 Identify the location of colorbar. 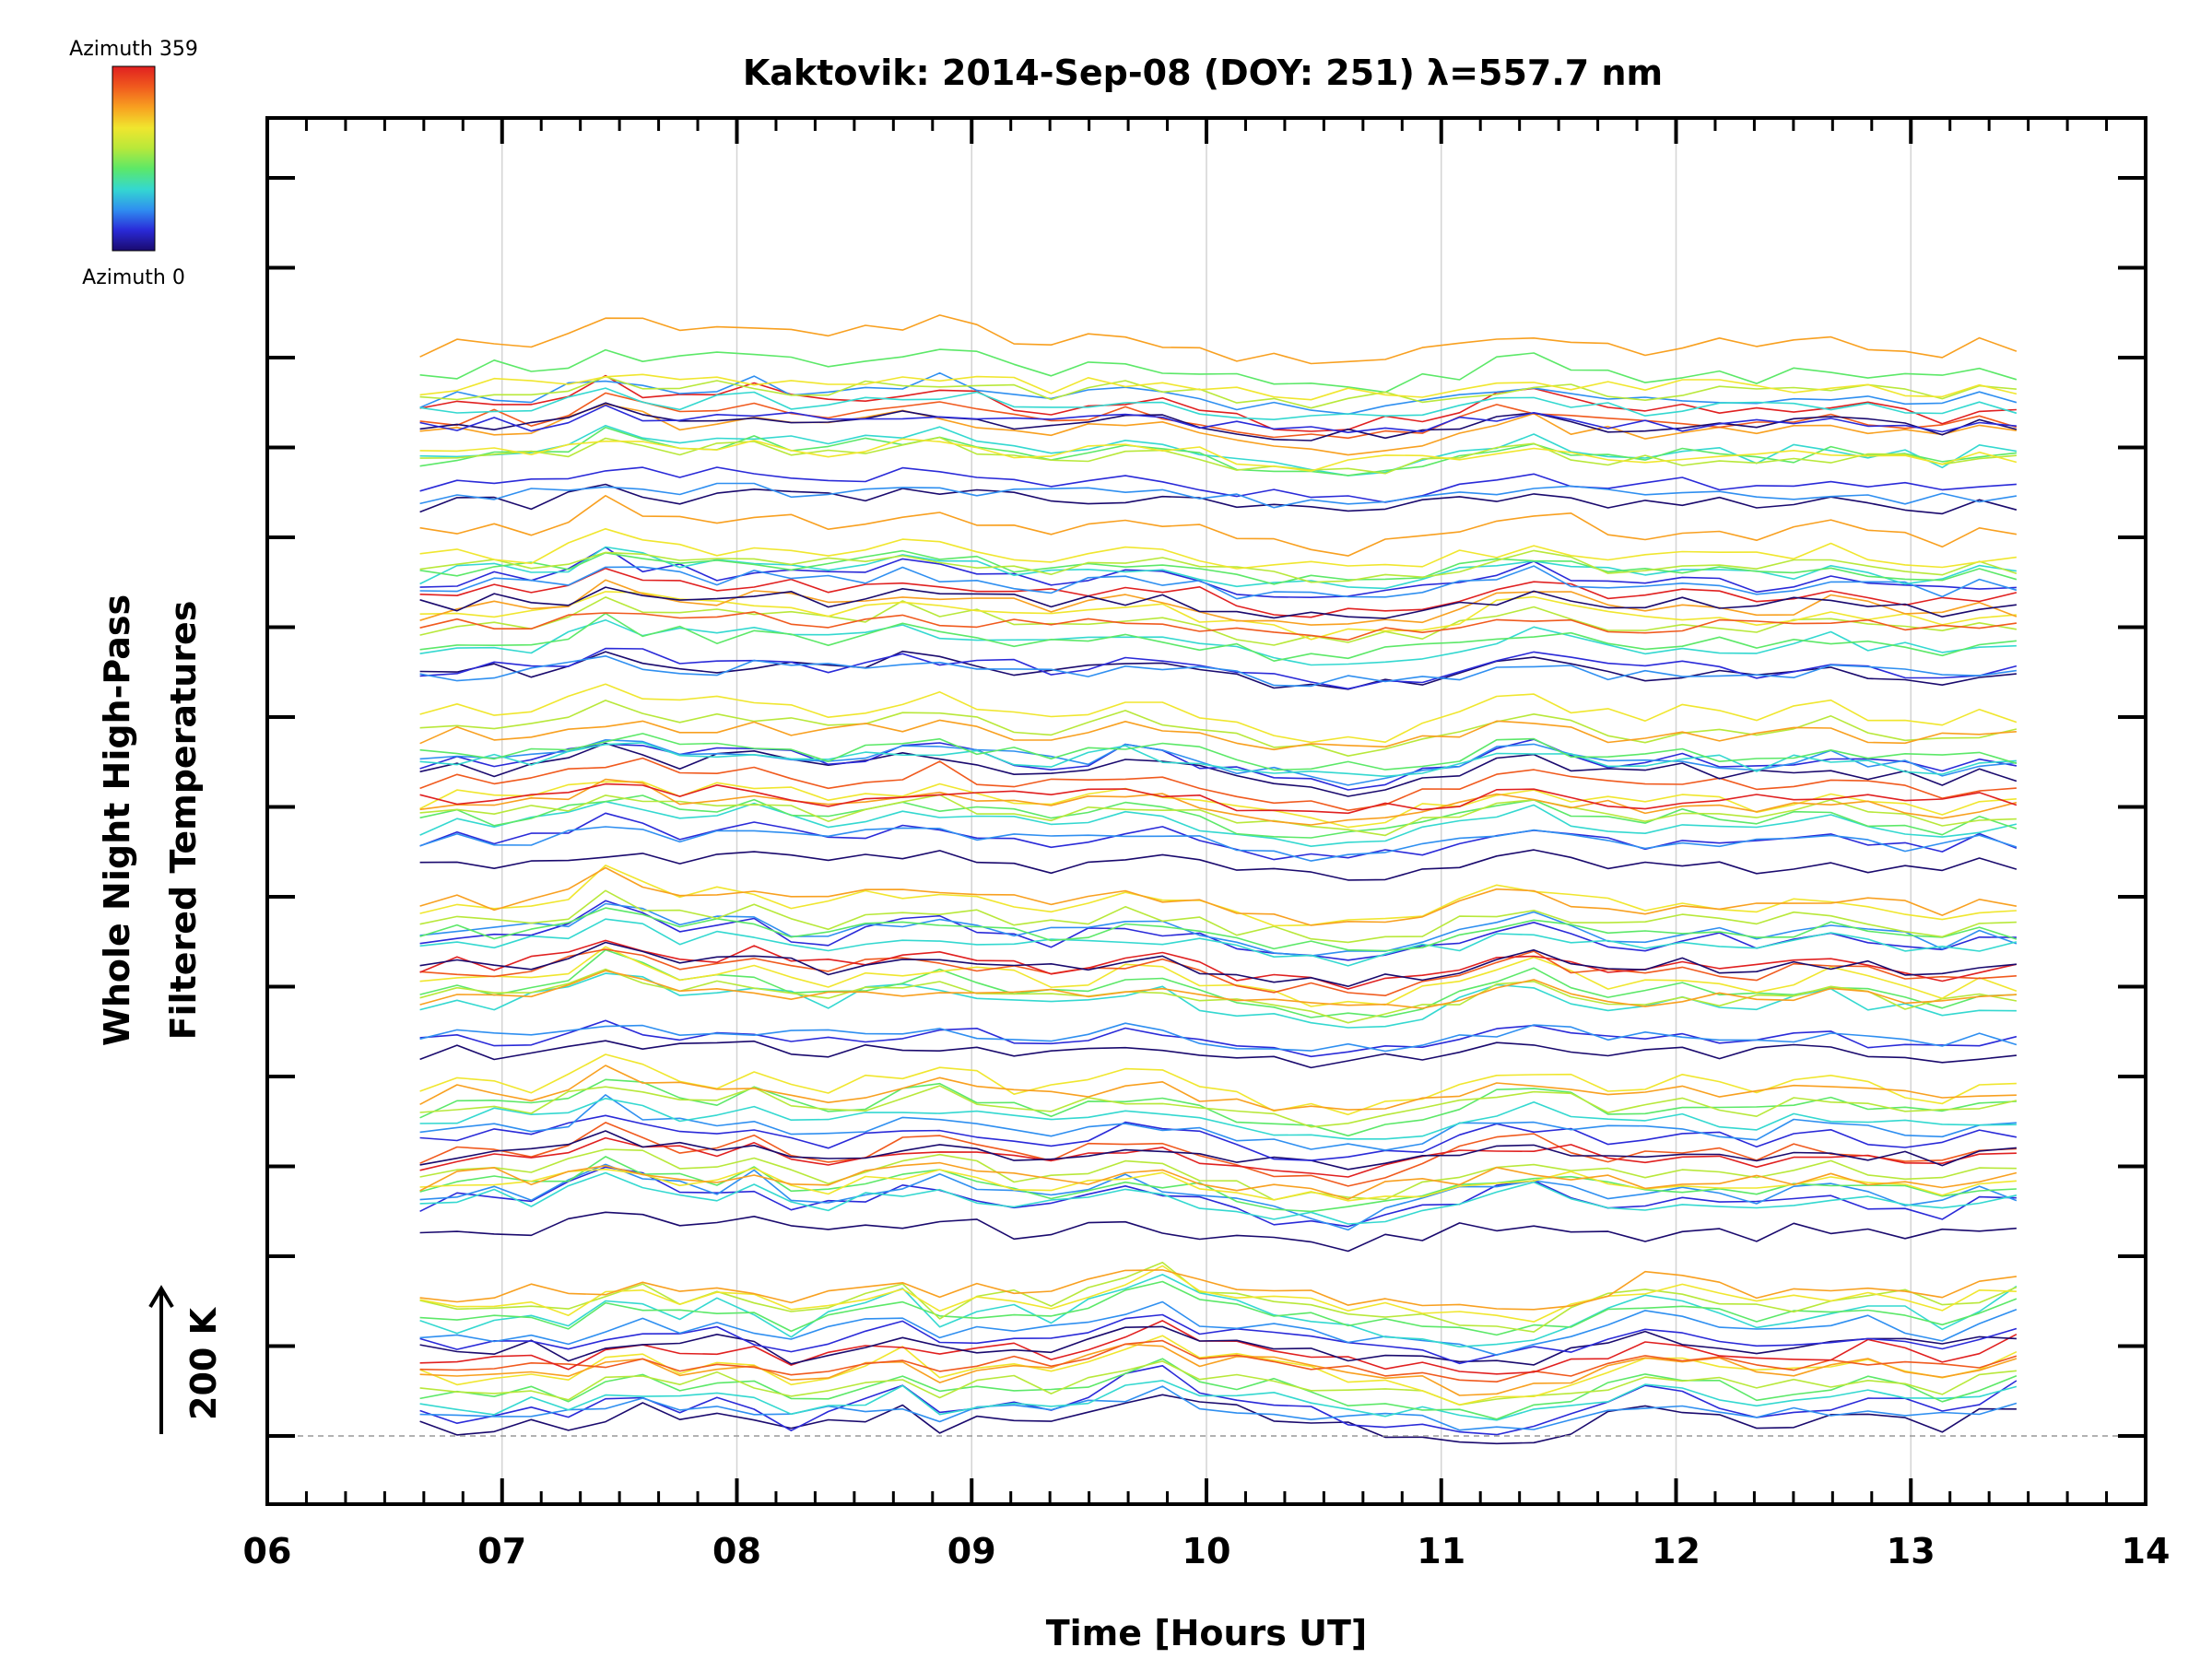
(134, 158).